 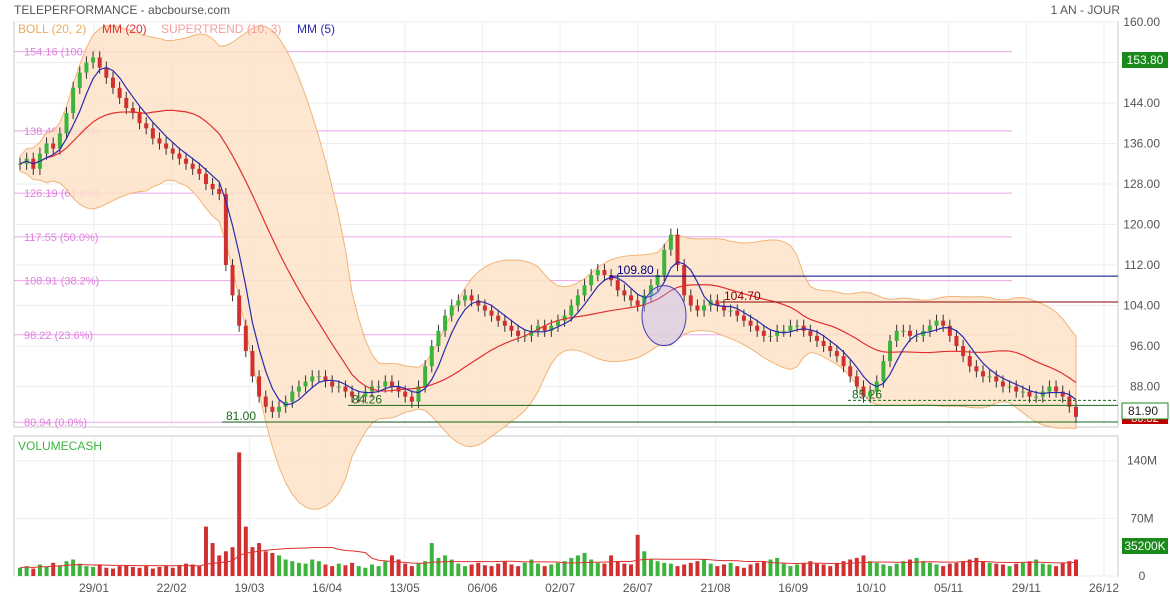 What do you see at coordinates (793, 588) in the screenshot?
I see `x-tick-label: 16/09` at bounding box center [793, 588].